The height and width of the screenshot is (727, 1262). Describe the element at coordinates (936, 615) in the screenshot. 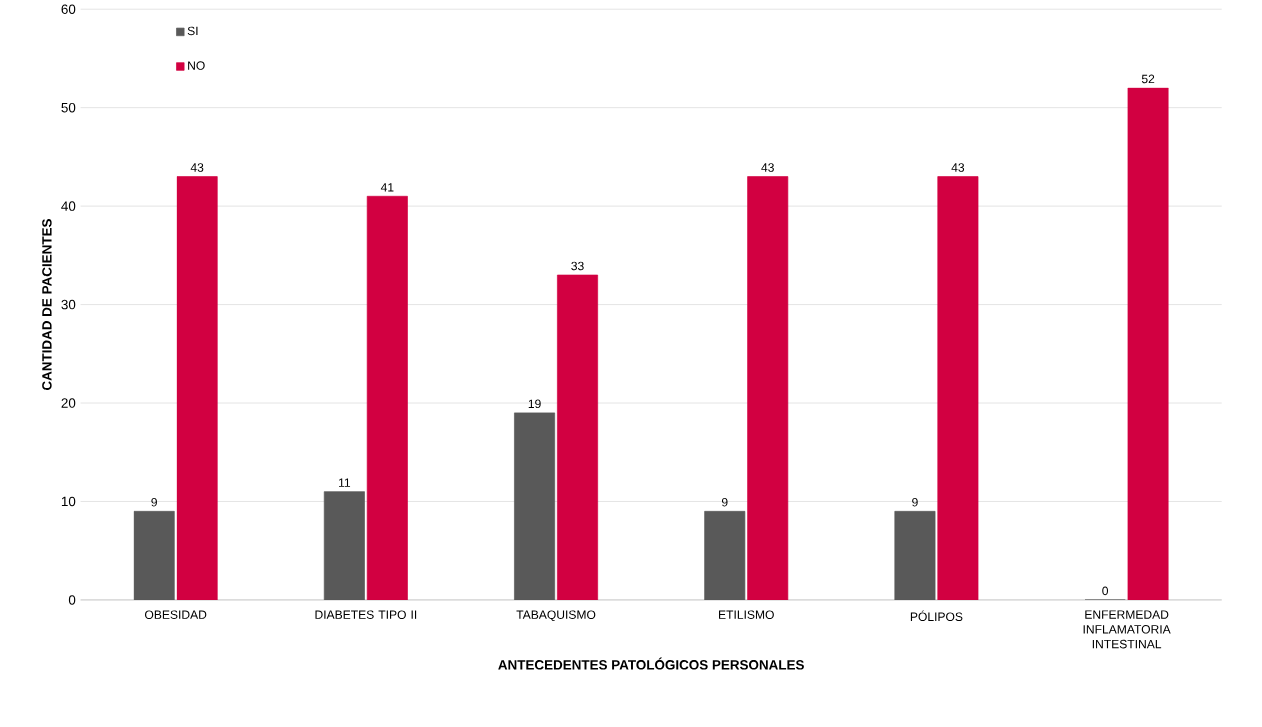

I see `x-tick-label: PÓLIPOS` at that location.